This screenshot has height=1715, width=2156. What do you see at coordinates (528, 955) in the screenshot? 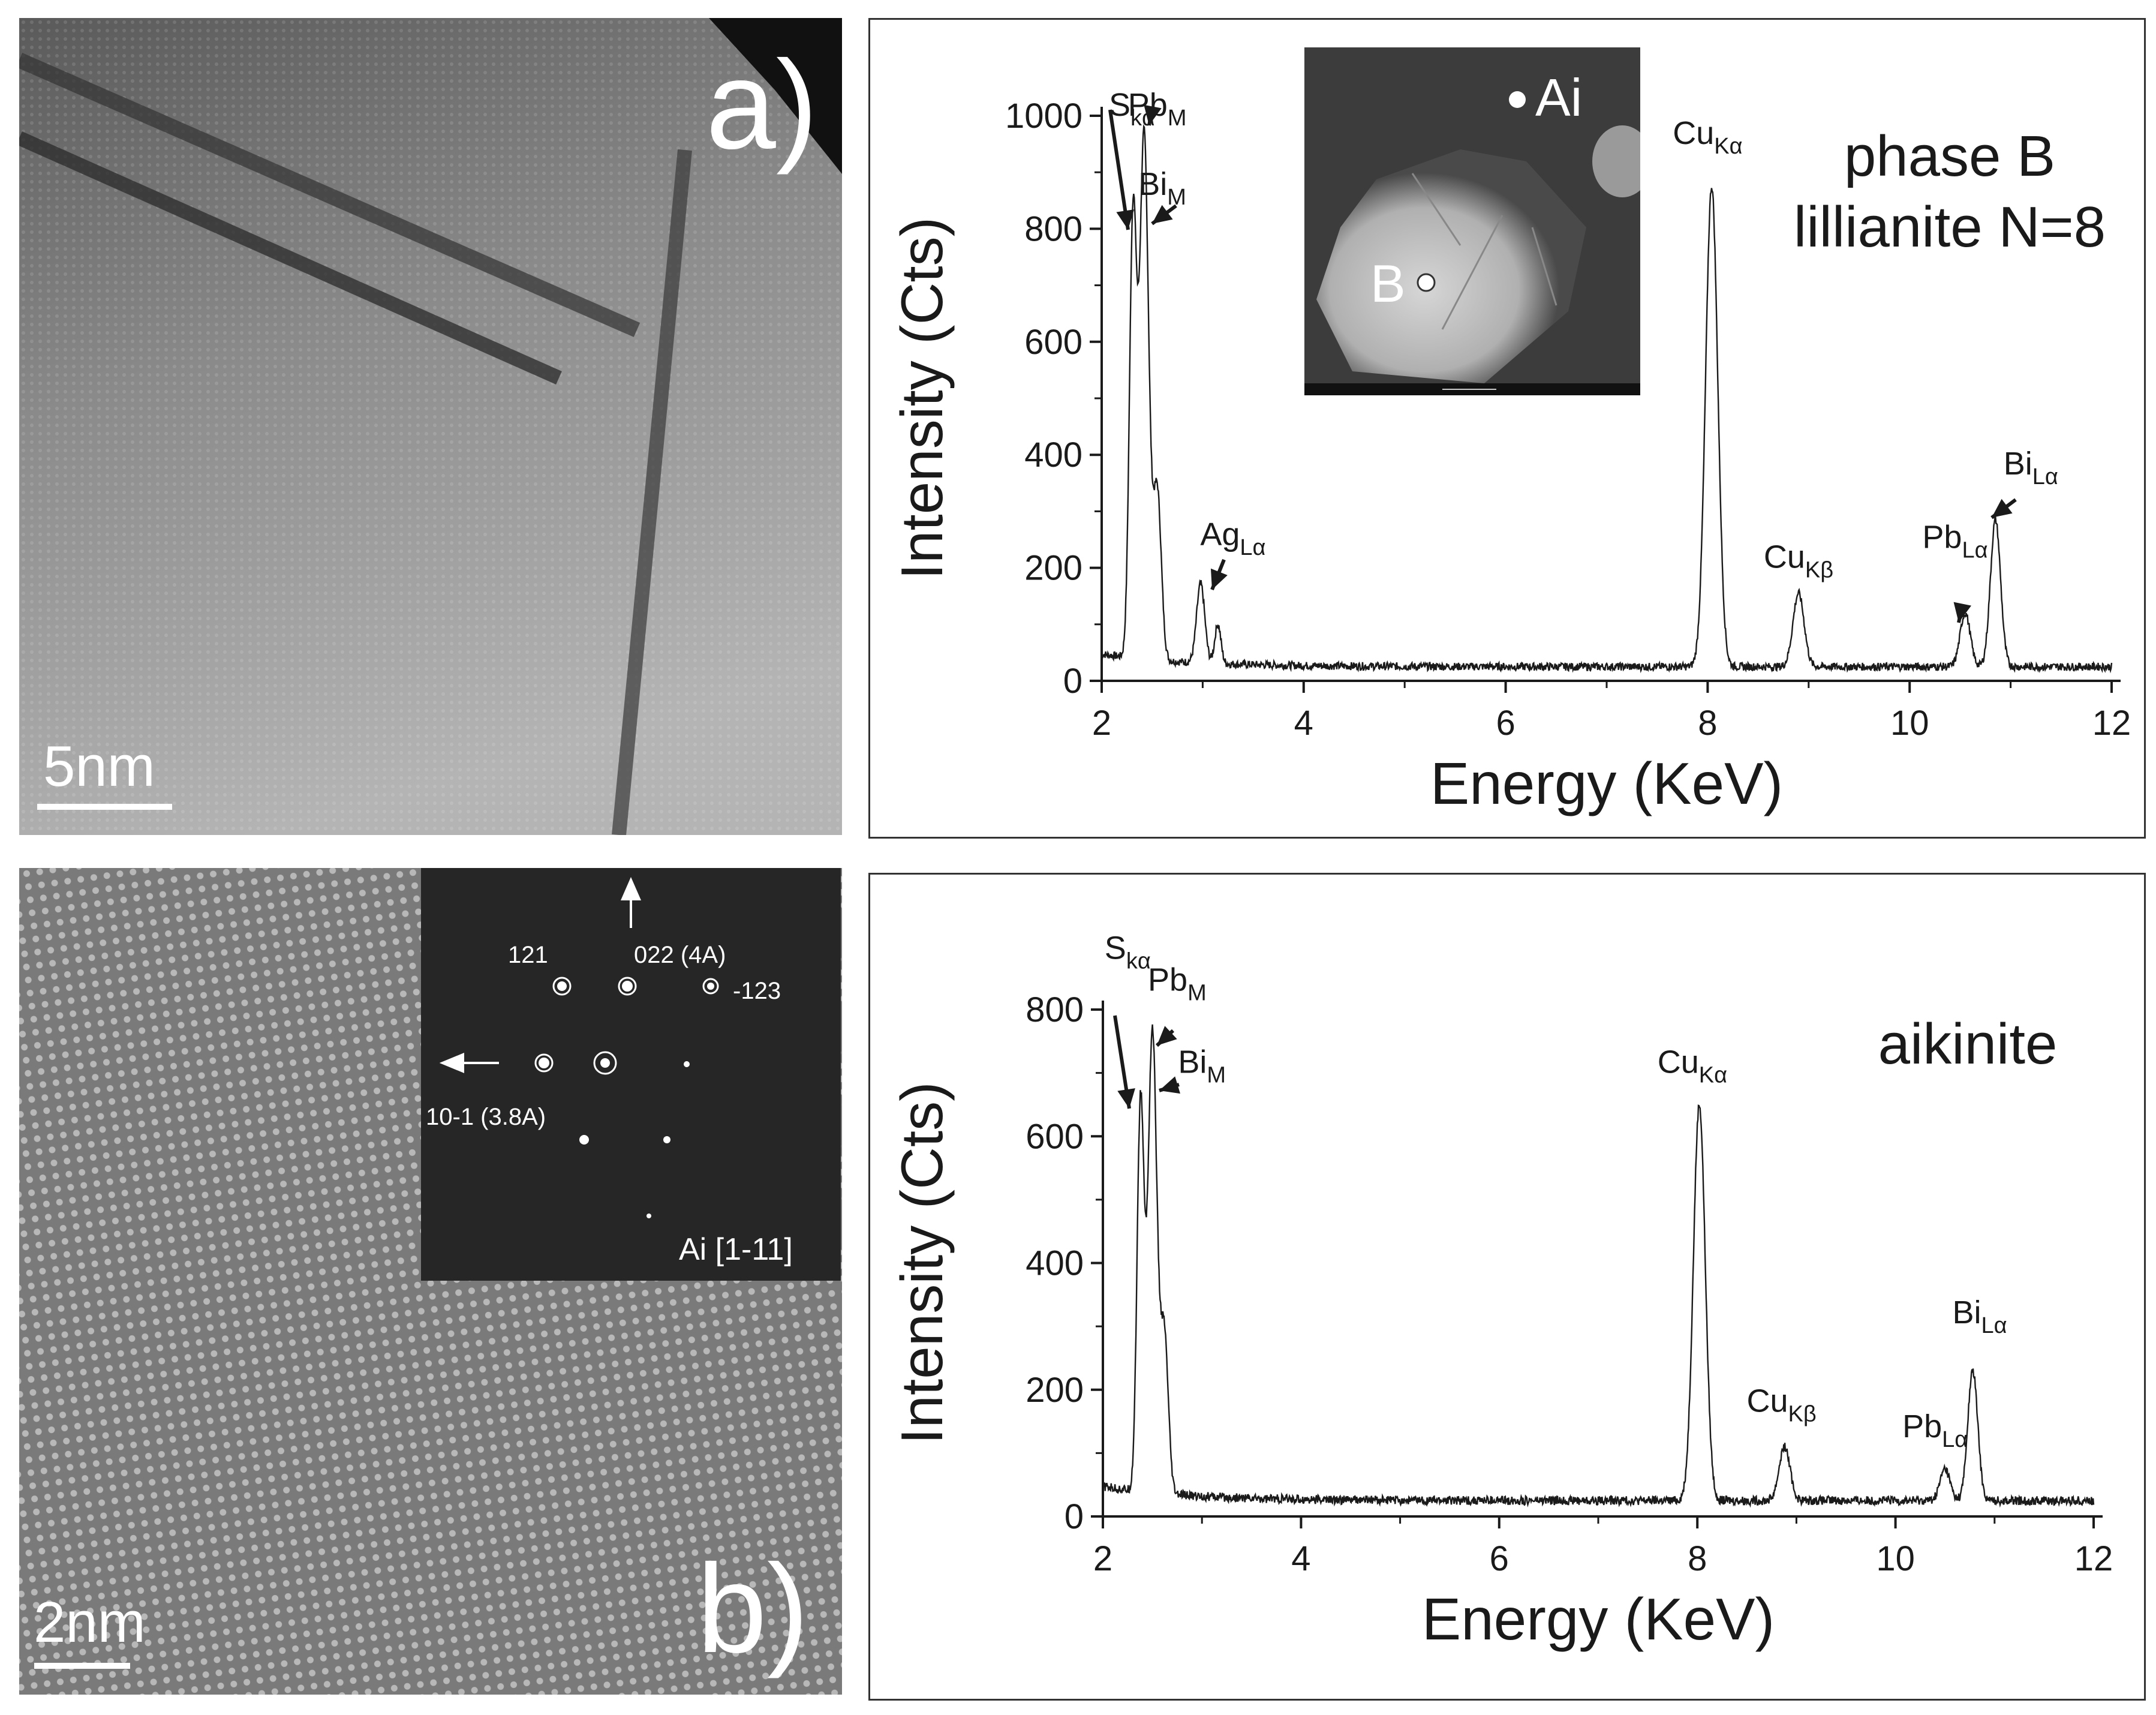
I see `fft-label-121: 121` at bounding box center [528, 955].